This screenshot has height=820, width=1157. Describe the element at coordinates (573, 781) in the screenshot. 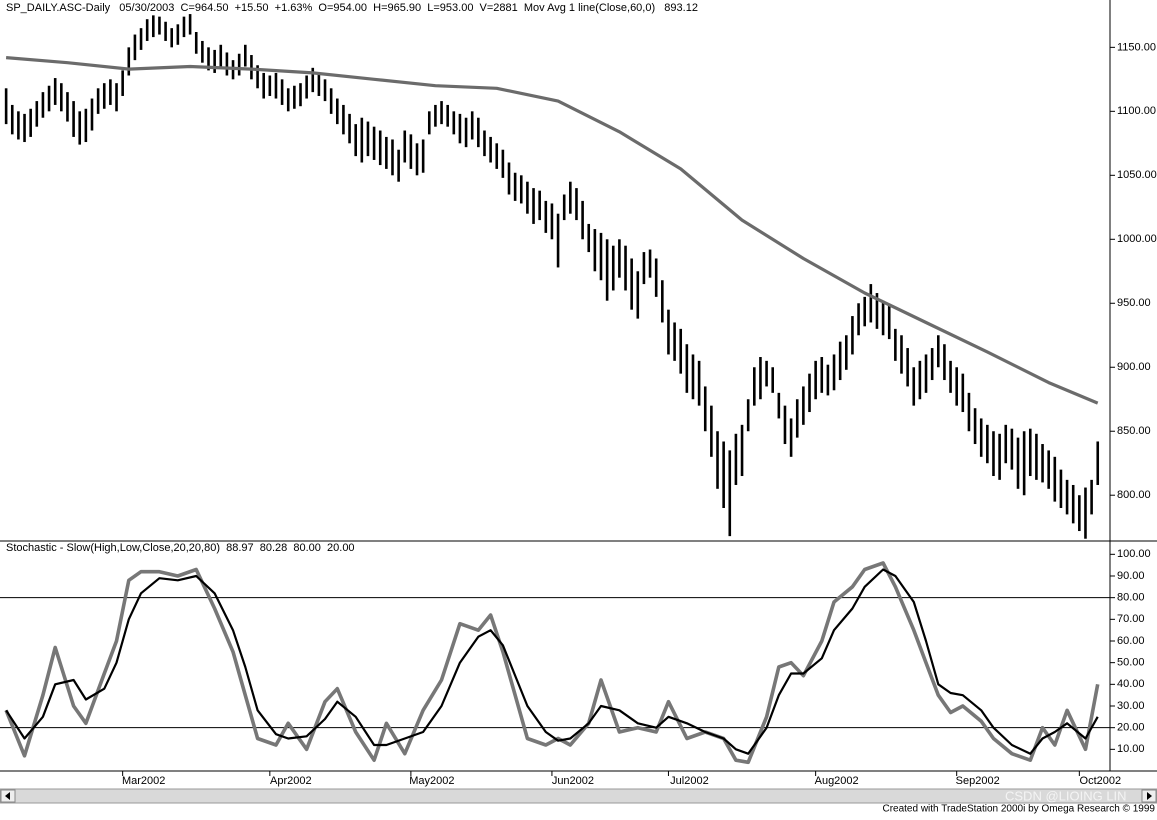

I see `x-tick-label: Jun2002` at that location.